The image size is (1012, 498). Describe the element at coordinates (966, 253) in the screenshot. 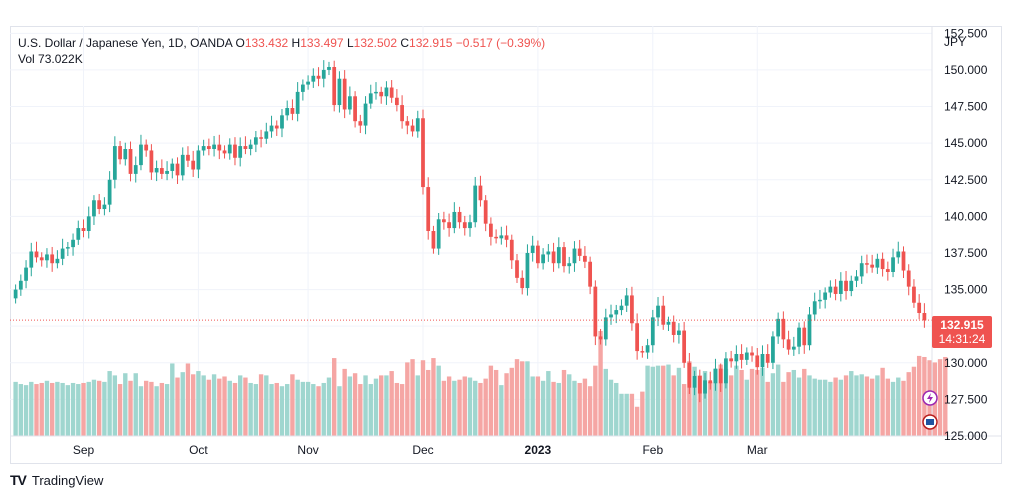

I see `y-tick-label: 137.500` at that location.